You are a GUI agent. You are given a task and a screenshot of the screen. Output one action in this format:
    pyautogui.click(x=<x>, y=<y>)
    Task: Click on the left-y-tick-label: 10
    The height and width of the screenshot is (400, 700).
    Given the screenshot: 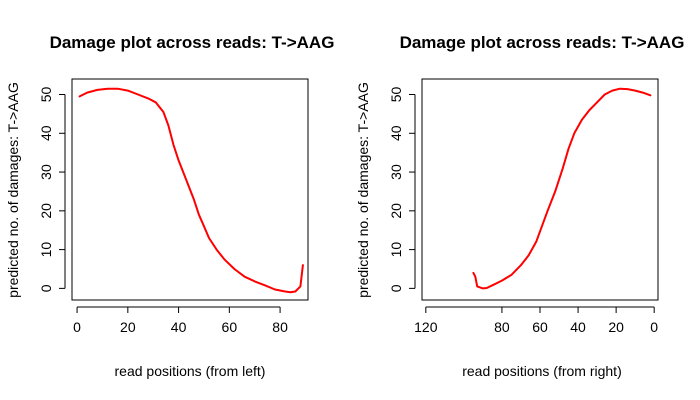 What is the action you would take?
    pyautogui.click(x=46, y=250)
    